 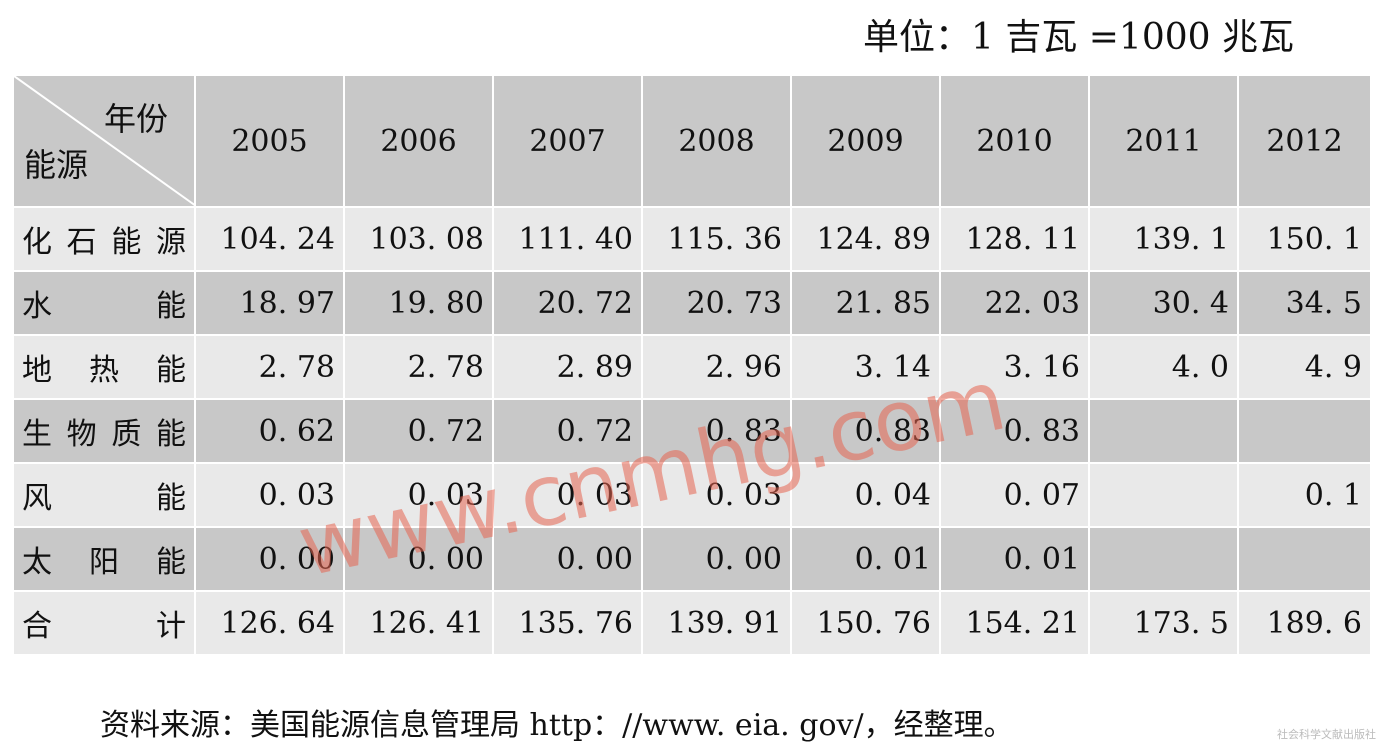 I want to click on value-cell: 20. 72, so click(x=567, y=303).